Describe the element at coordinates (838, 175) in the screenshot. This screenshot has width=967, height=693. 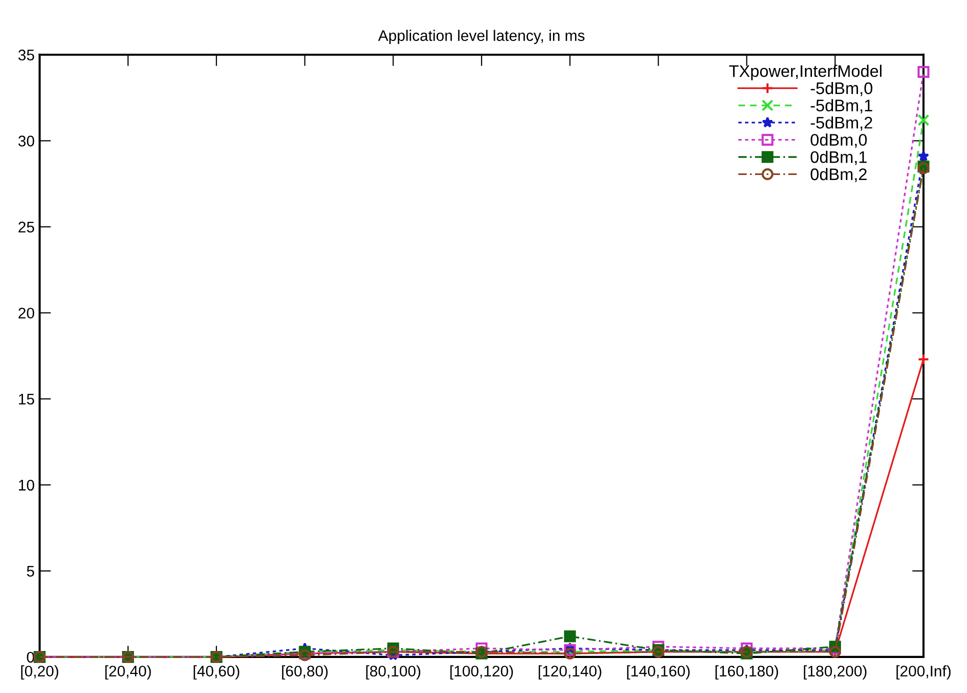
I see `legend-label: 0dBm,2` at that location.